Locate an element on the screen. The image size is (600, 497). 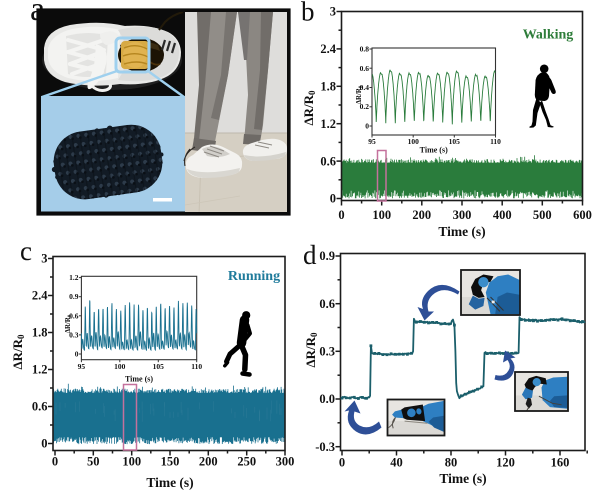
svg-text: -0.3 is located at coordinates (325, 447).